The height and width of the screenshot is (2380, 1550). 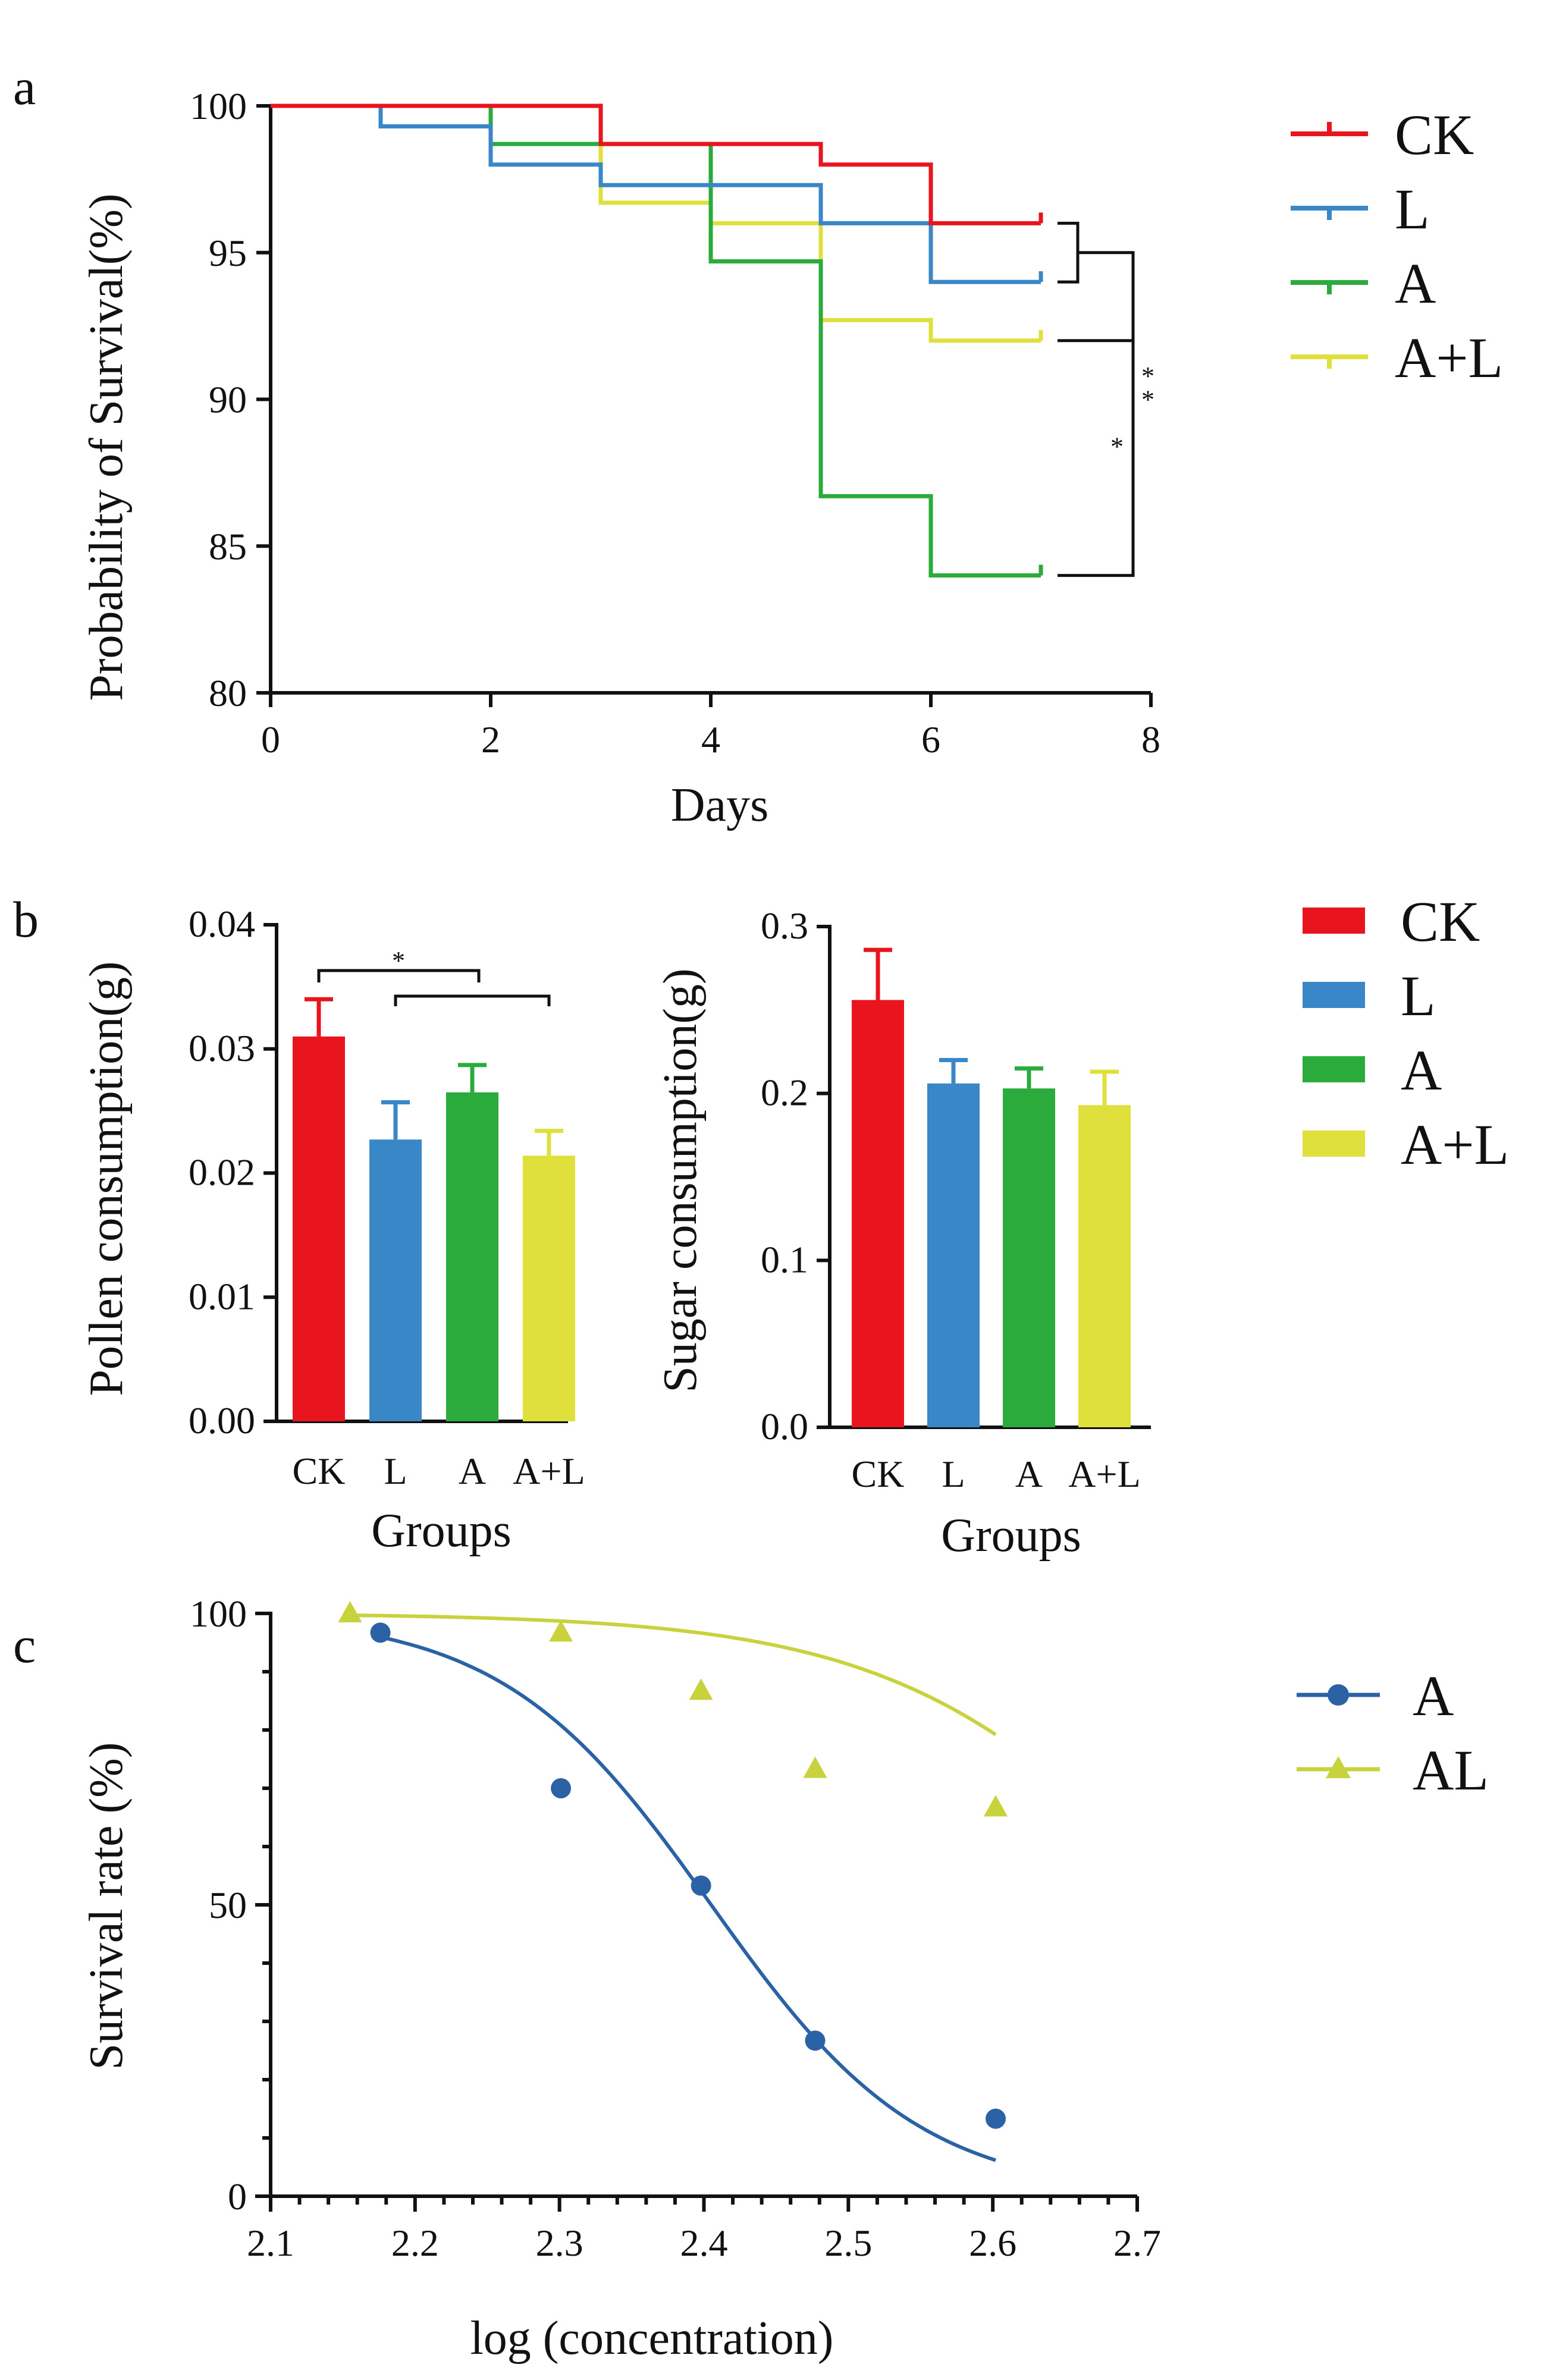 I want to click on pollen-y-tick-label: 0.03, so click(x=222, y=1048).